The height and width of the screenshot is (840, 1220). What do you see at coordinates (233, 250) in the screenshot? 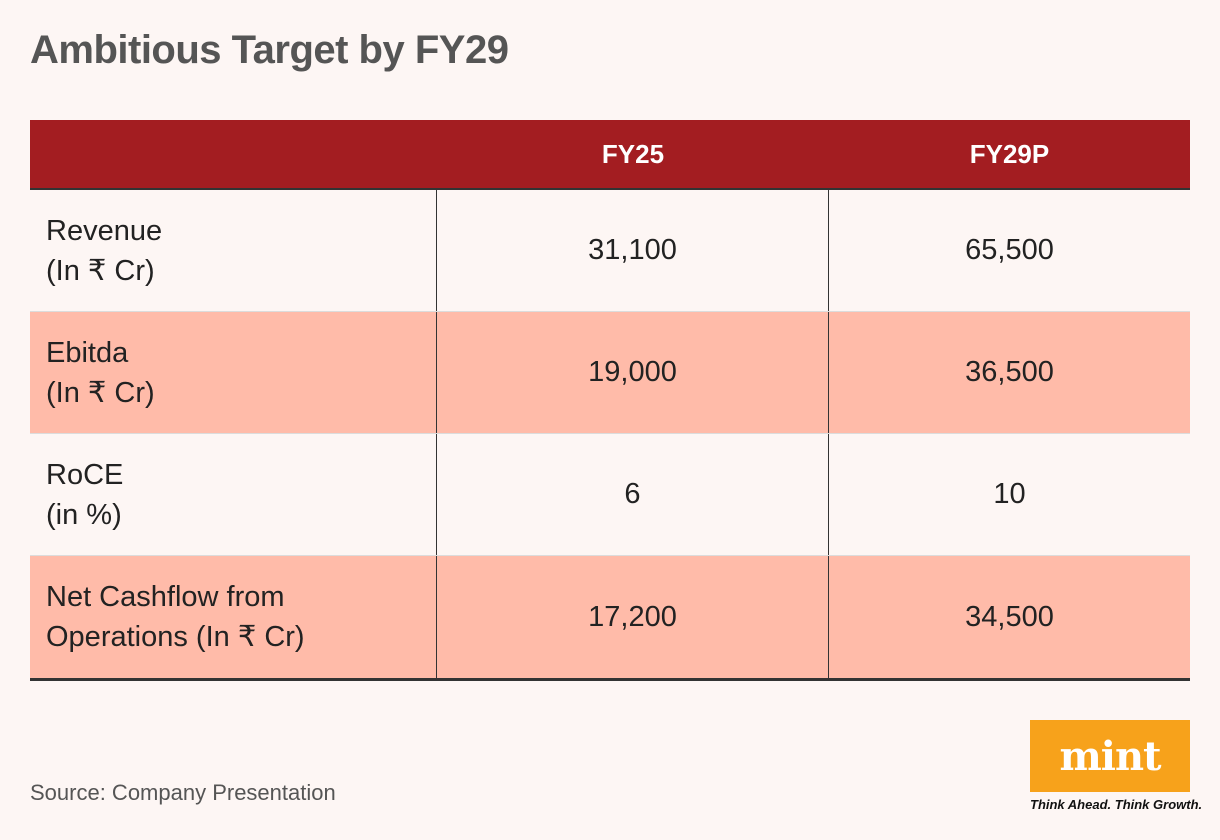
I see `row-label: Revenue (In ₹ Cr)` at bounding box center [233, 250].